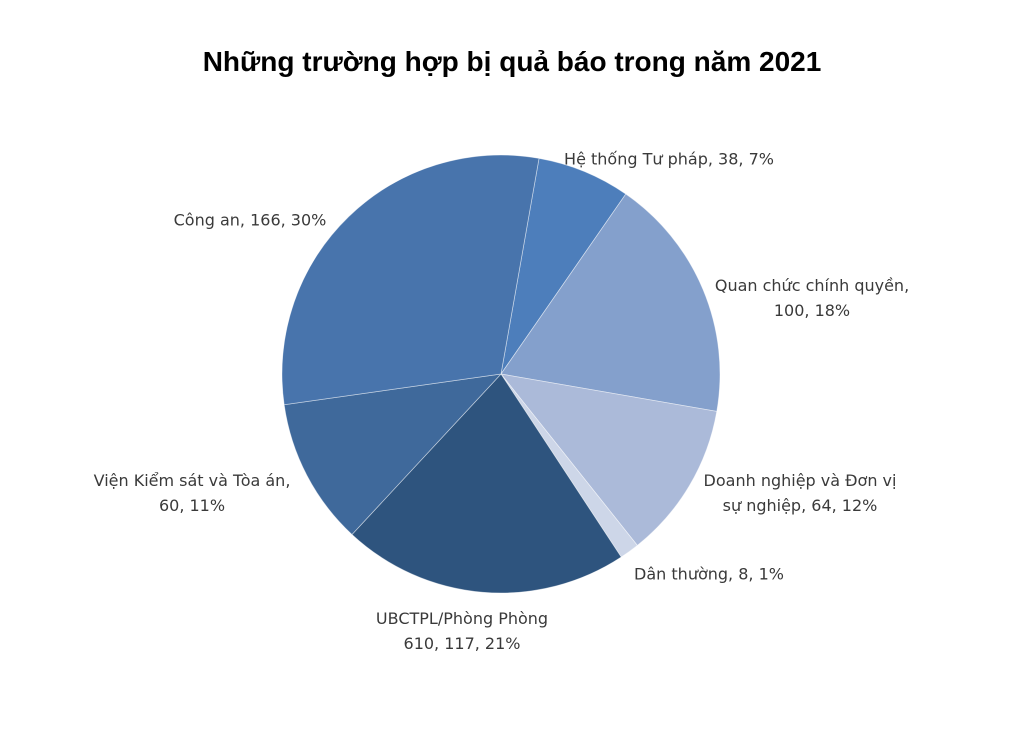 The height and width of the screenshot is (746, 1024). What do you see at coordinates (392, 454) in the screenshot?
I see `pie-slice-vien-kiem-sat-va-toa-an` at bounding box center [392, 454].